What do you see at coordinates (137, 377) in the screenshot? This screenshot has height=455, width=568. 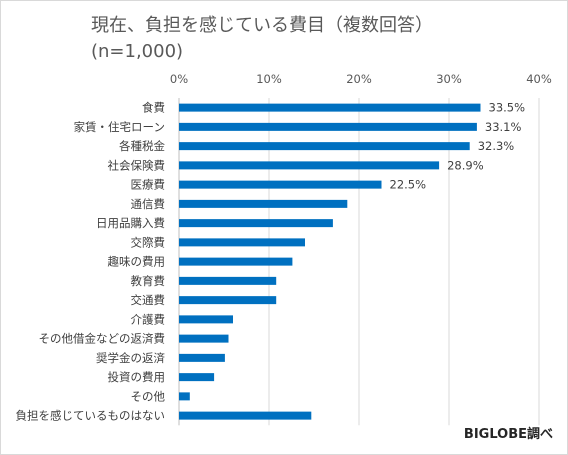 I see `category-label: 投資の費用` at bounding box center [137, 377].